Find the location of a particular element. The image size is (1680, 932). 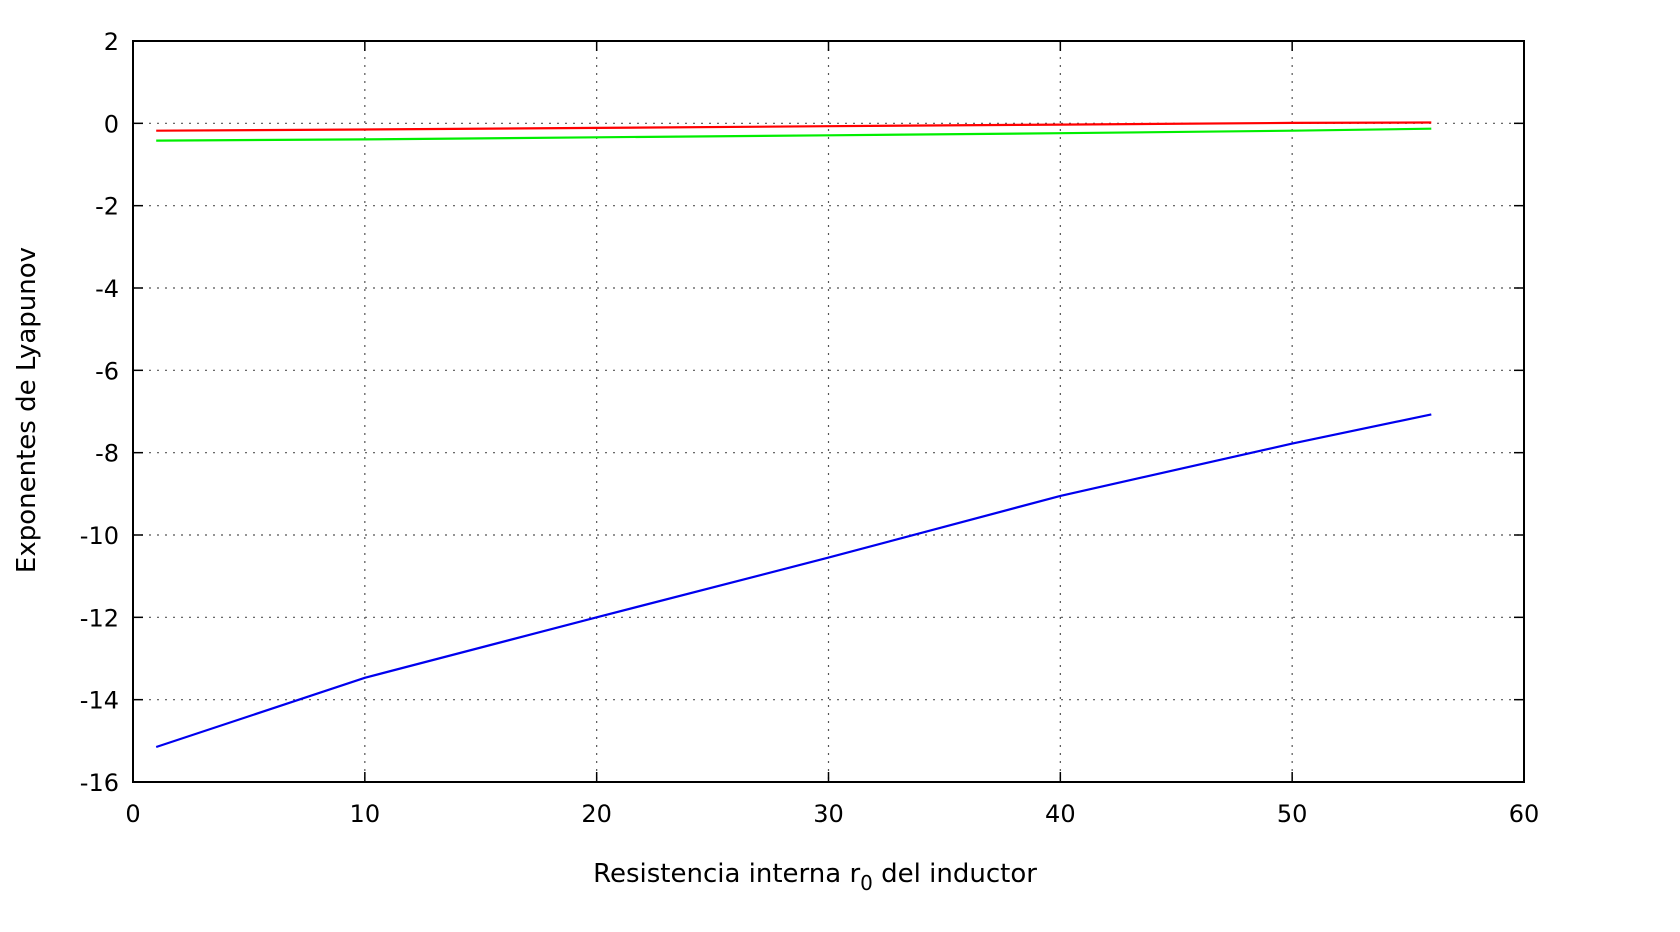

y-tick-label: -2 is located at coordinates (107, 207).